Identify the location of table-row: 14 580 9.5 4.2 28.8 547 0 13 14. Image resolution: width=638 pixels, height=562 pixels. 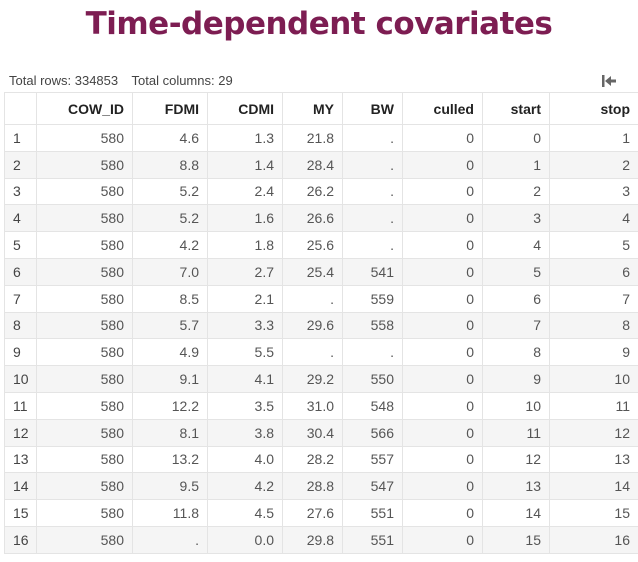
(321, 486).